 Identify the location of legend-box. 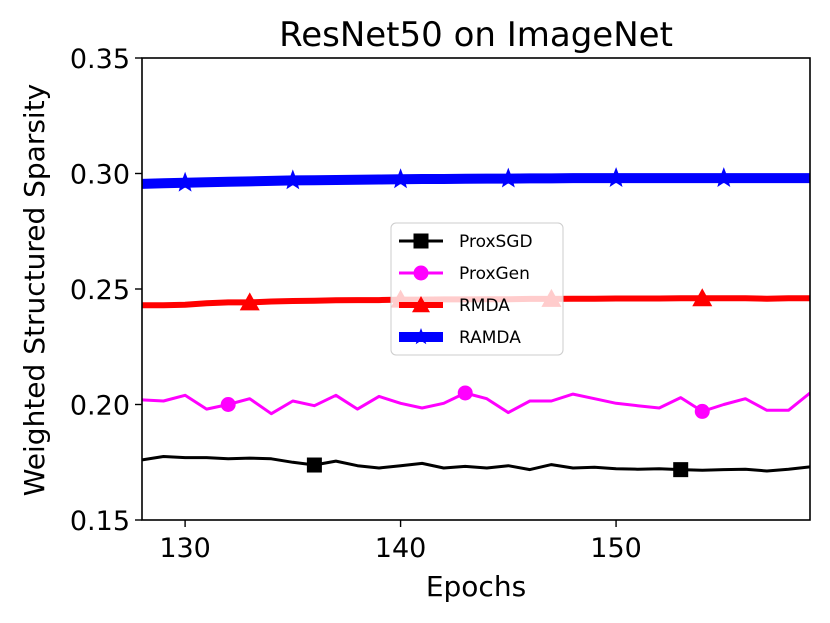
(477, 289).